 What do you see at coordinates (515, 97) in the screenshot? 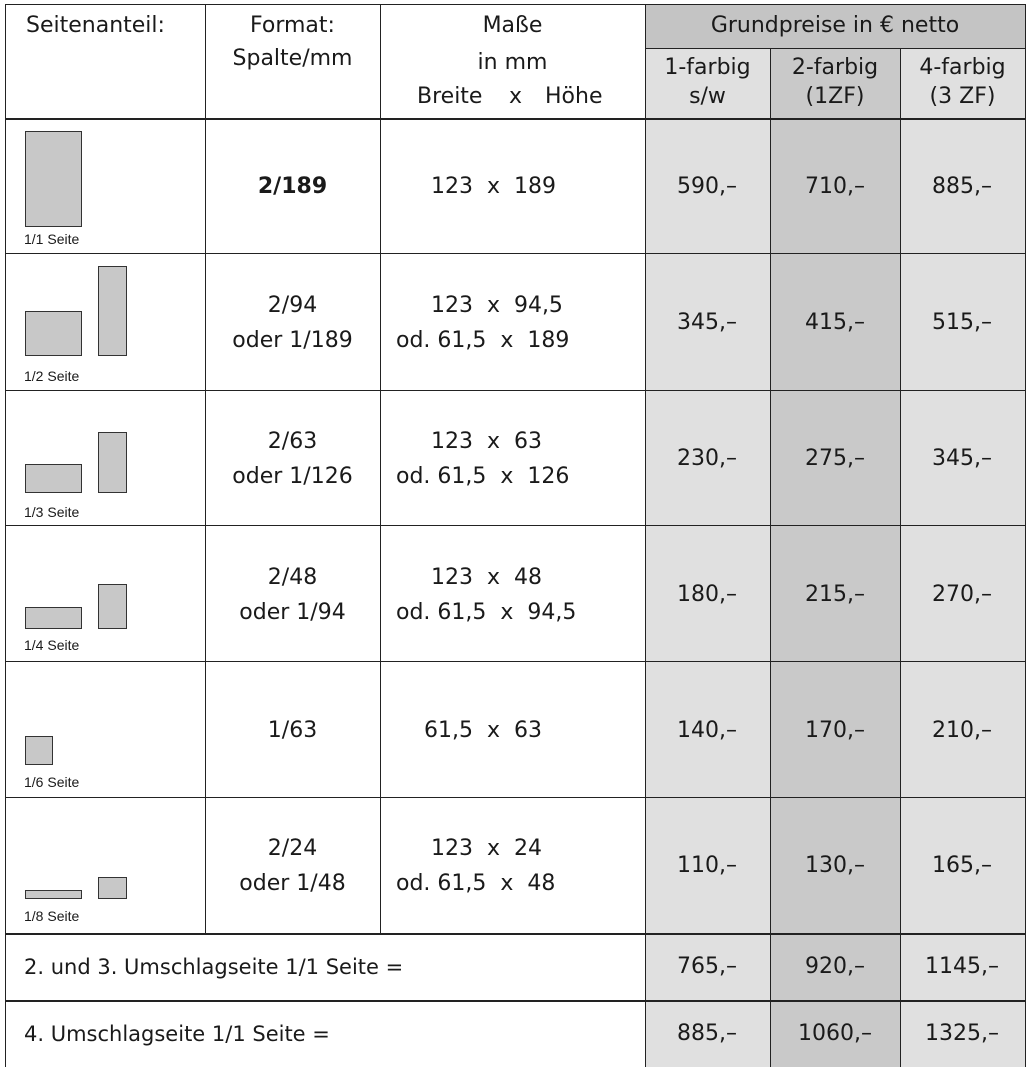
I see `header-x: x` at bounding box center [515, 97].